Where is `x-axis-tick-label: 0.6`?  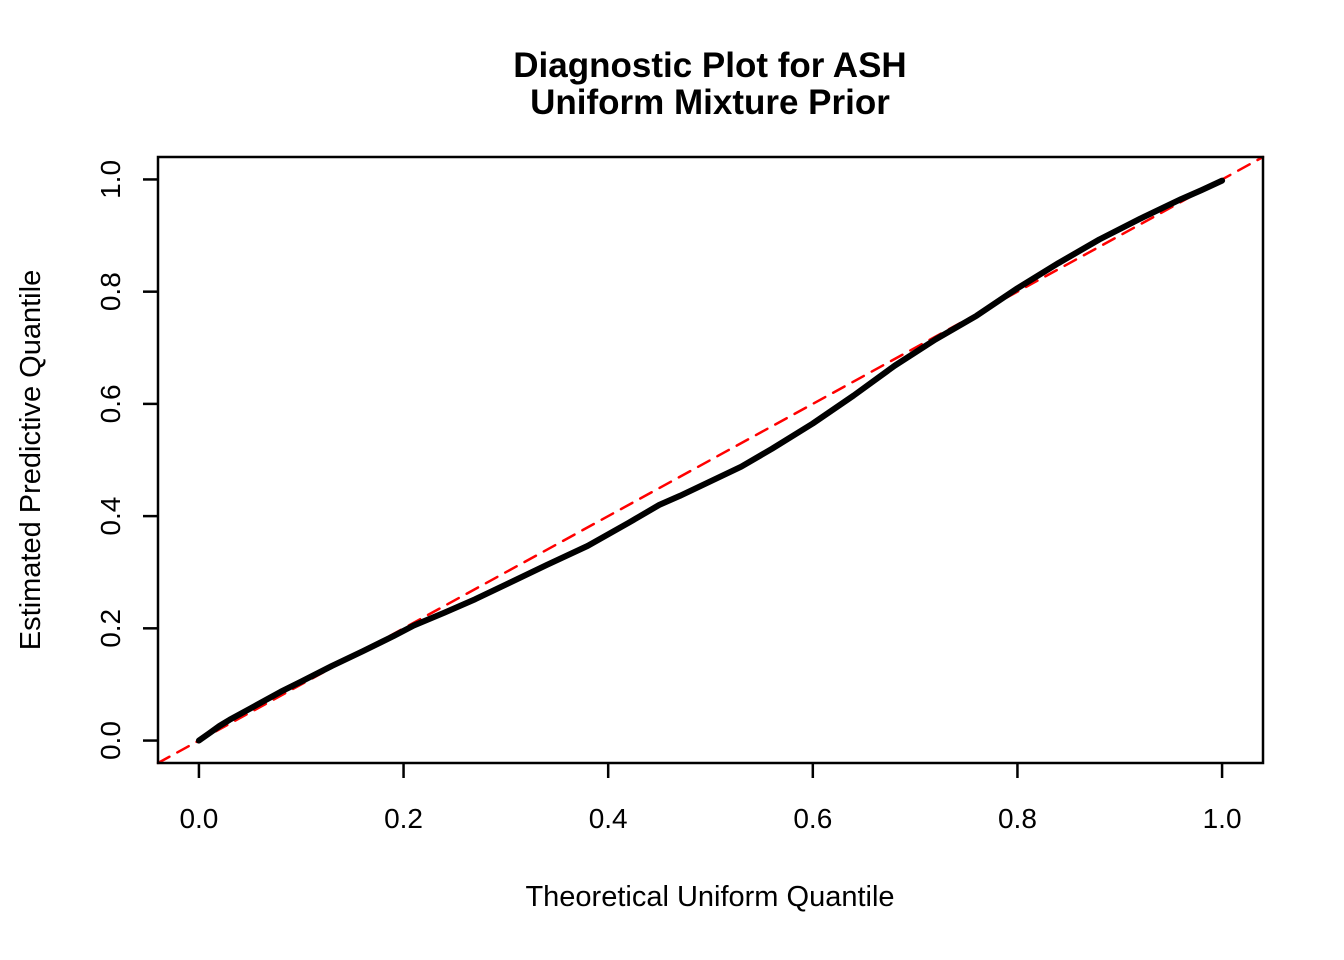
x-axis-tick-label: 0.6 is located at coordinates (812, 818).